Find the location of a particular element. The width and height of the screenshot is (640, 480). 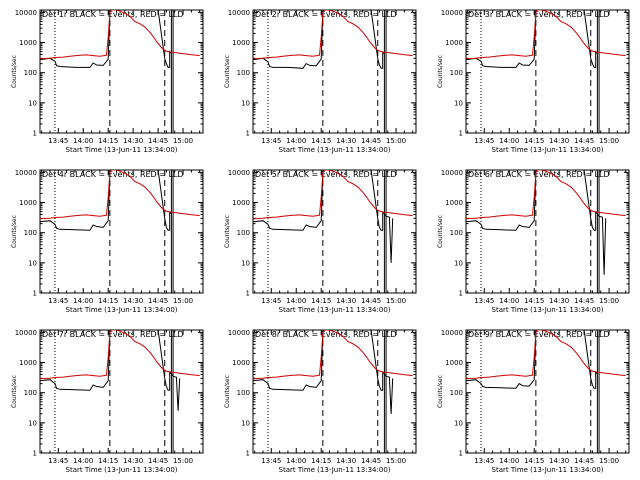

panel-title: Det 8r BLACK = Events, RED = LLD is located at coordinates (326, 334).